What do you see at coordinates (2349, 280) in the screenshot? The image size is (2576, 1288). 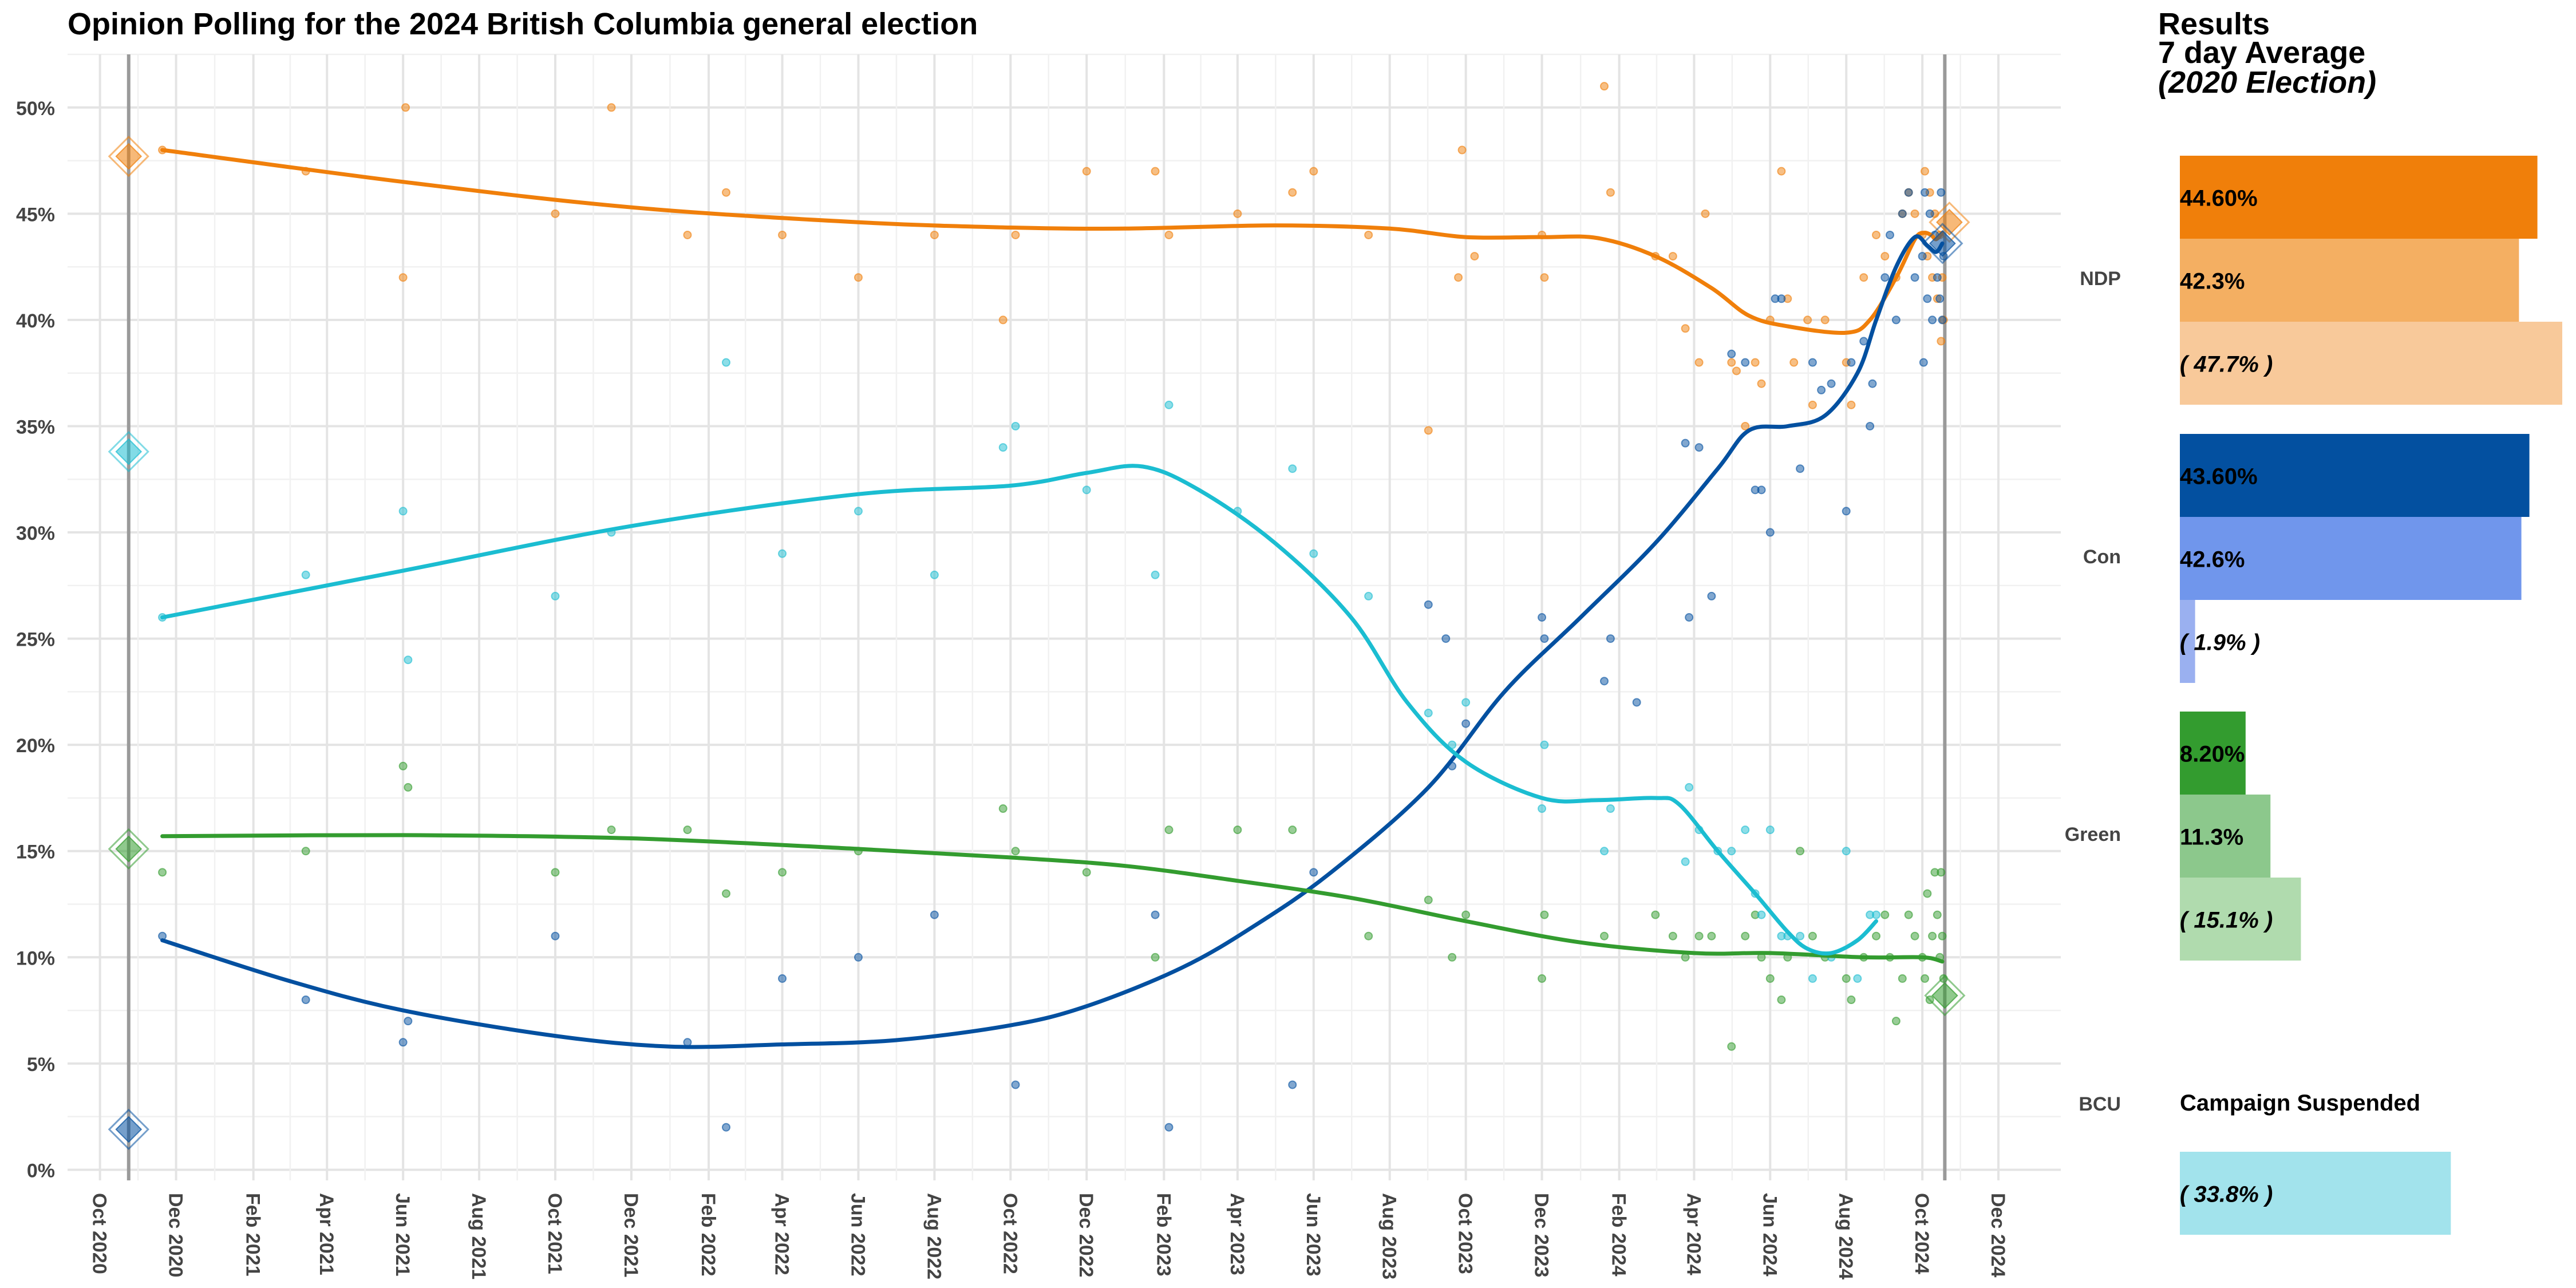 I see `bar-average-ndp` at bounding box center [2349, 280].